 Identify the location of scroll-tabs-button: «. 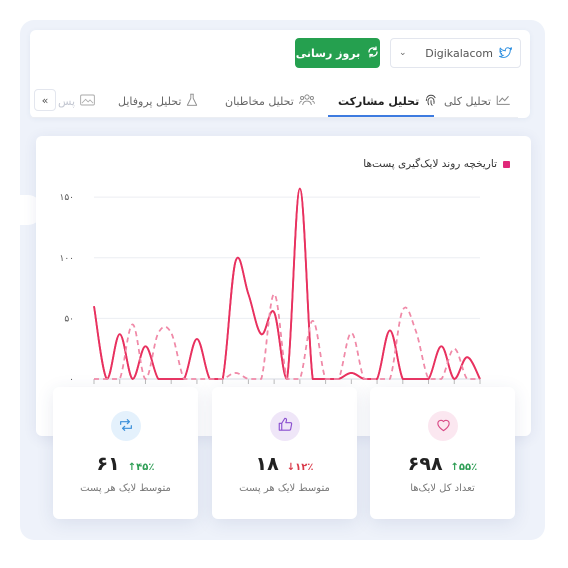
(45, 100).